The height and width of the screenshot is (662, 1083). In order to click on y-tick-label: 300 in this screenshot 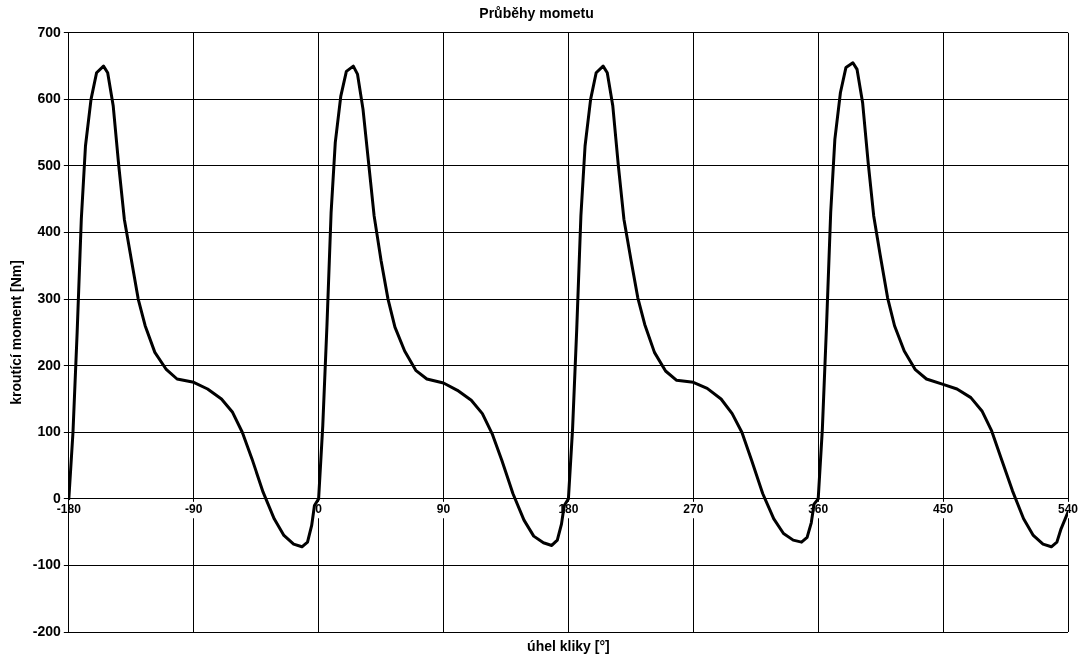, I will do `click(49, 297)`.